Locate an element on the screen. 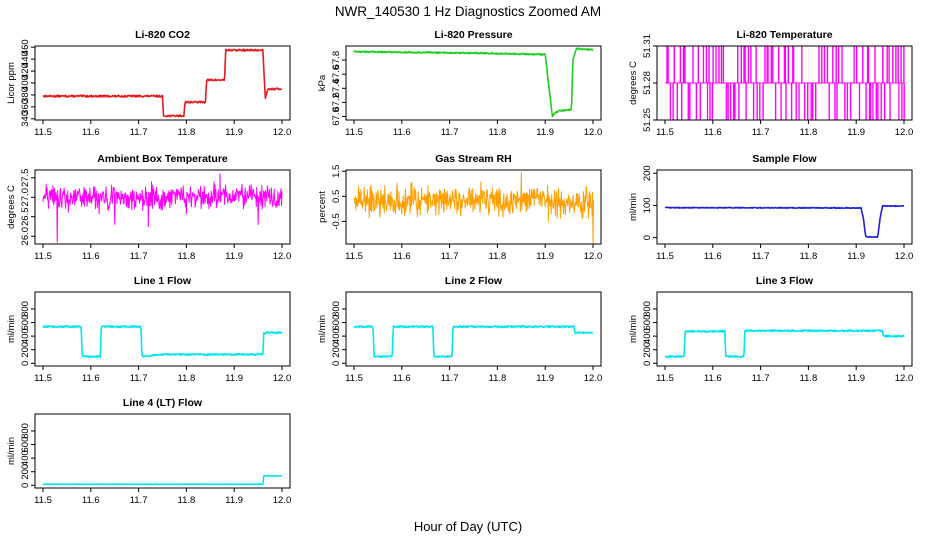 The height and width of the screenshot is (540, 936). y-tick-label: 1.5 is located at coordinates (336, 171).